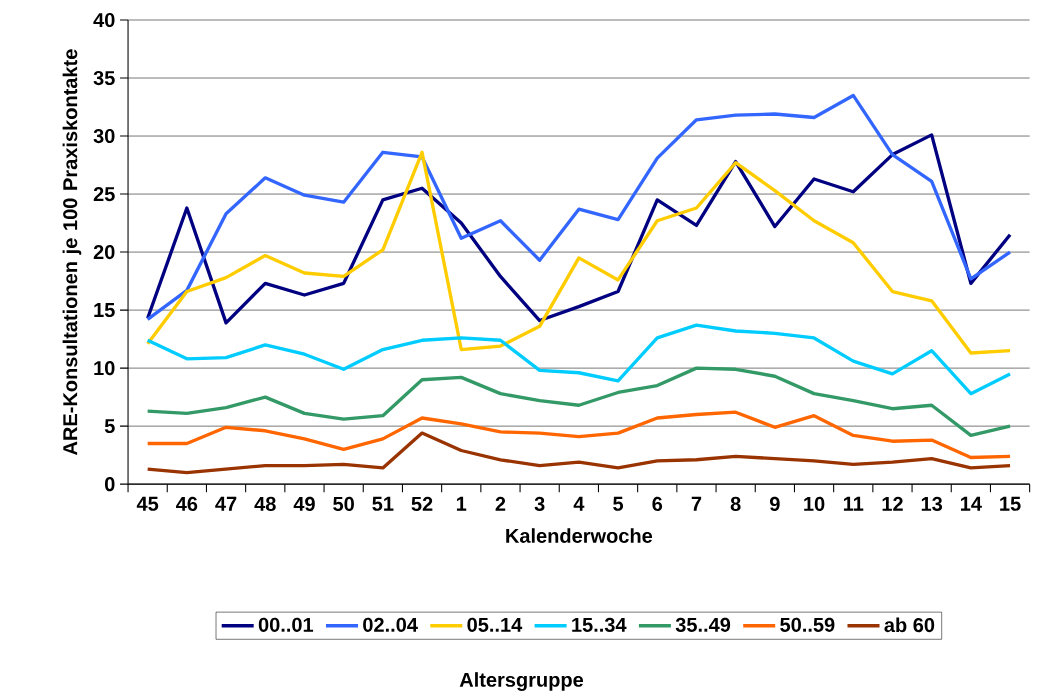  What do you see at coordinates (104, 368) in the screenshot?
I see `y-tick-label: 10` at bounding box center [104, 368].